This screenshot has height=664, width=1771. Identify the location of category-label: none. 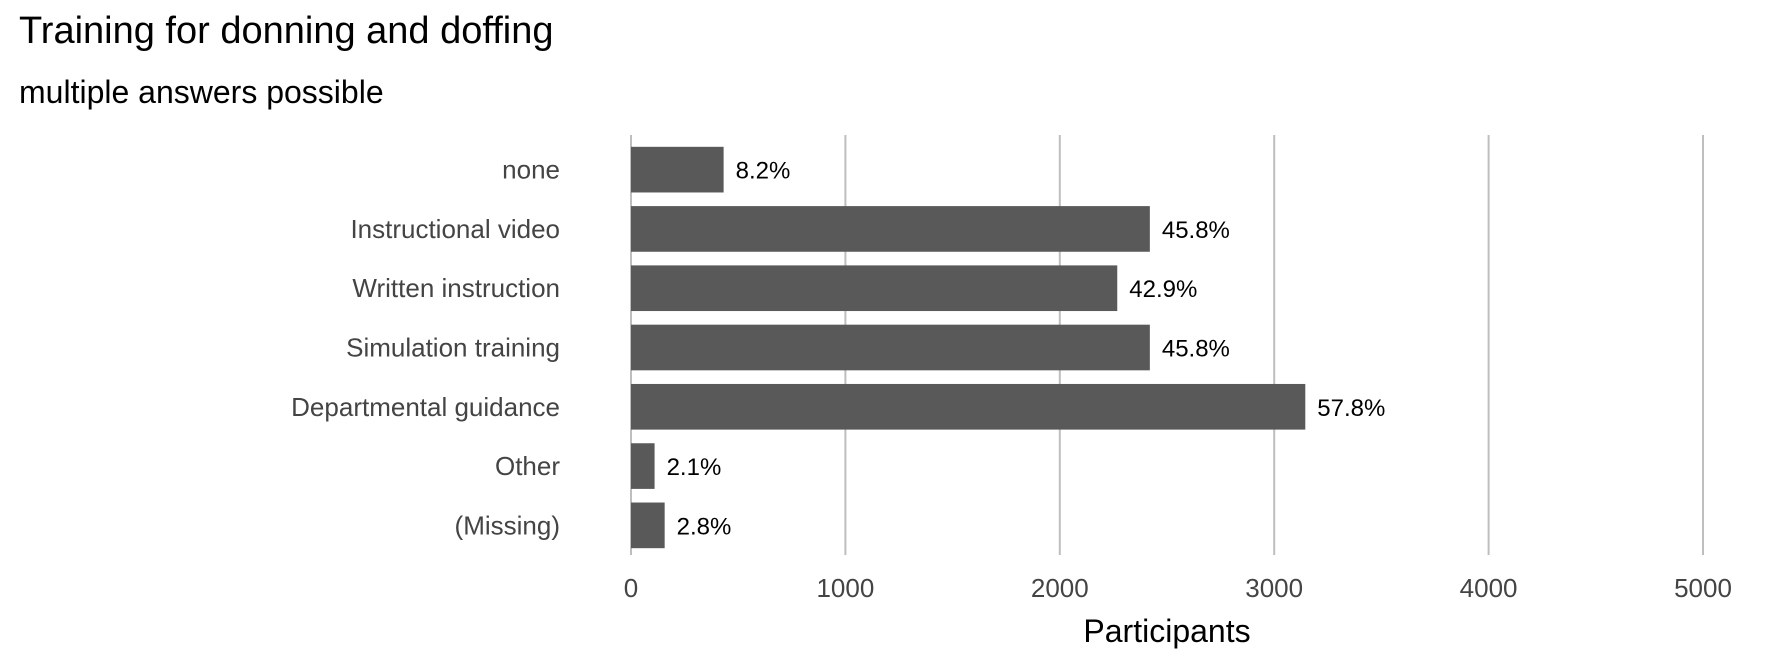
(531, 170).